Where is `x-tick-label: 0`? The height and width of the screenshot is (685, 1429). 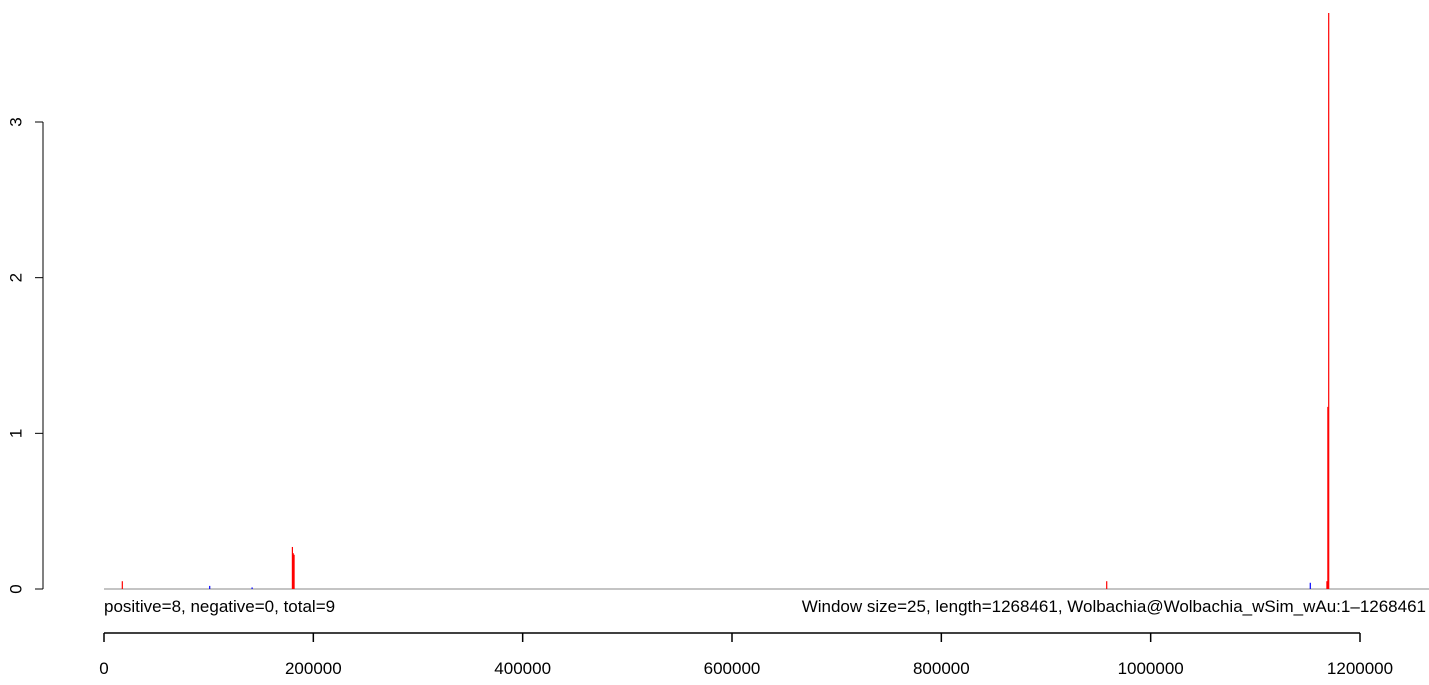 x-tick-label: 0 is located at coordinates (103, 668).